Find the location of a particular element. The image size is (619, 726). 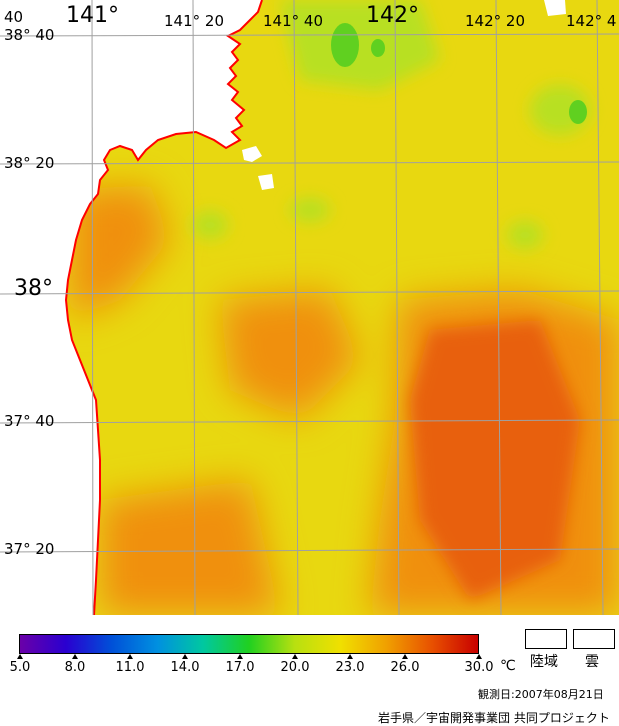

colorbar-tick-label: 11.0 is located at coordinates (130, 667).